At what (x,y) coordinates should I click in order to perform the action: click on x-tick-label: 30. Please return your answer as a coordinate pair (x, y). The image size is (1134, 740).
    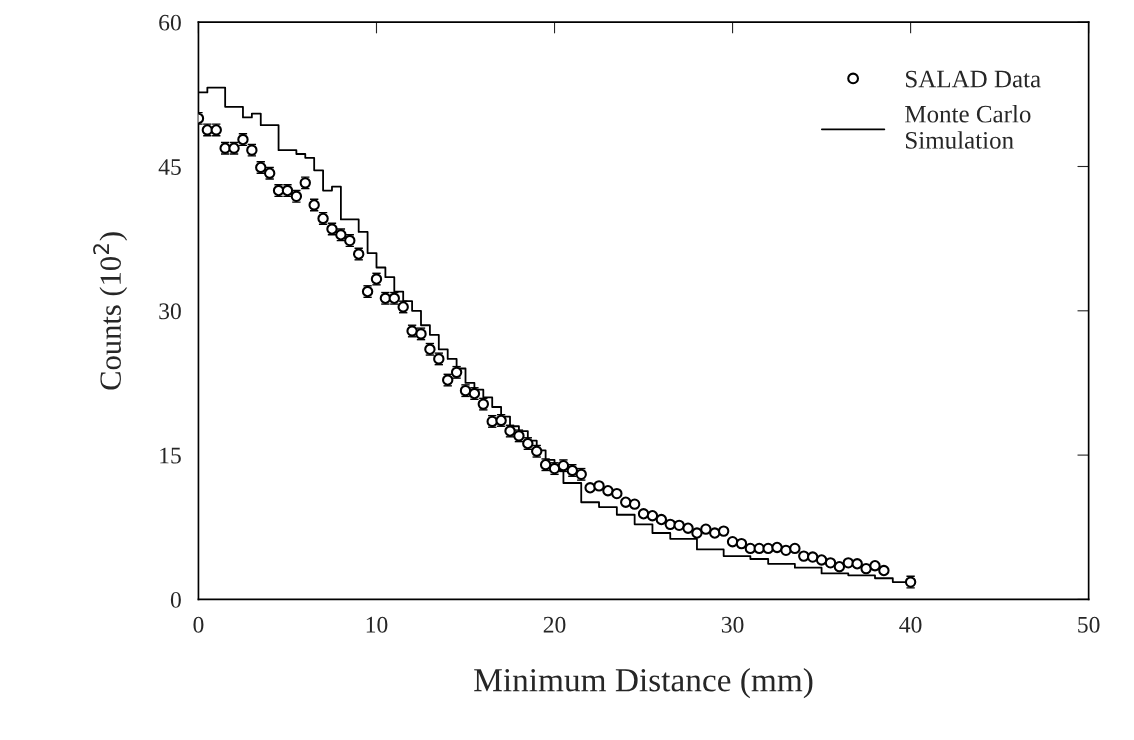
    Looking at the image, I should click on (732, 624).